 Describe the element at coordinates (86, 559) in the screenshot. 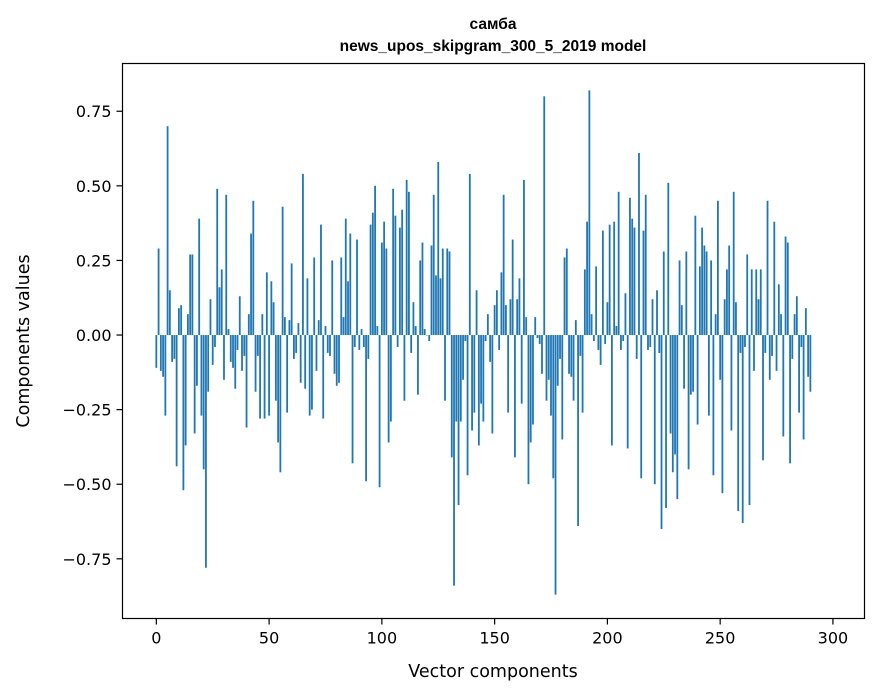

I see `y-tick-label: −0.75` at that location.